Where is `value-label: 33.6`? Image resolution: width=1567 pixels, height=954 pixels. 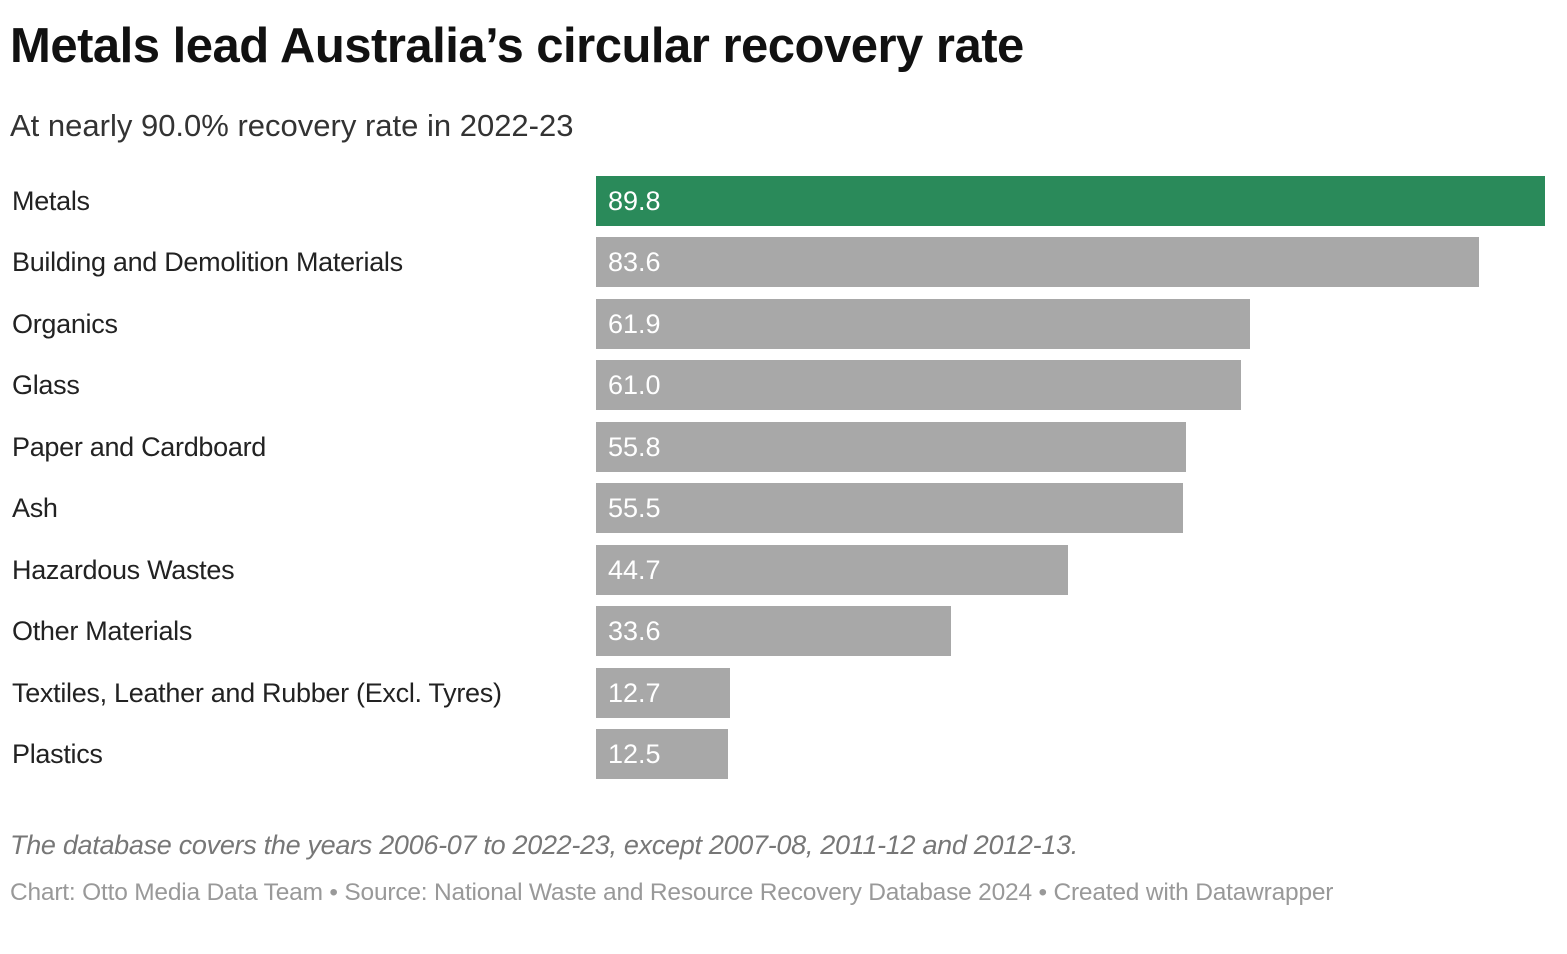 value-label: 33.6 is located at coordinates (634, 631).